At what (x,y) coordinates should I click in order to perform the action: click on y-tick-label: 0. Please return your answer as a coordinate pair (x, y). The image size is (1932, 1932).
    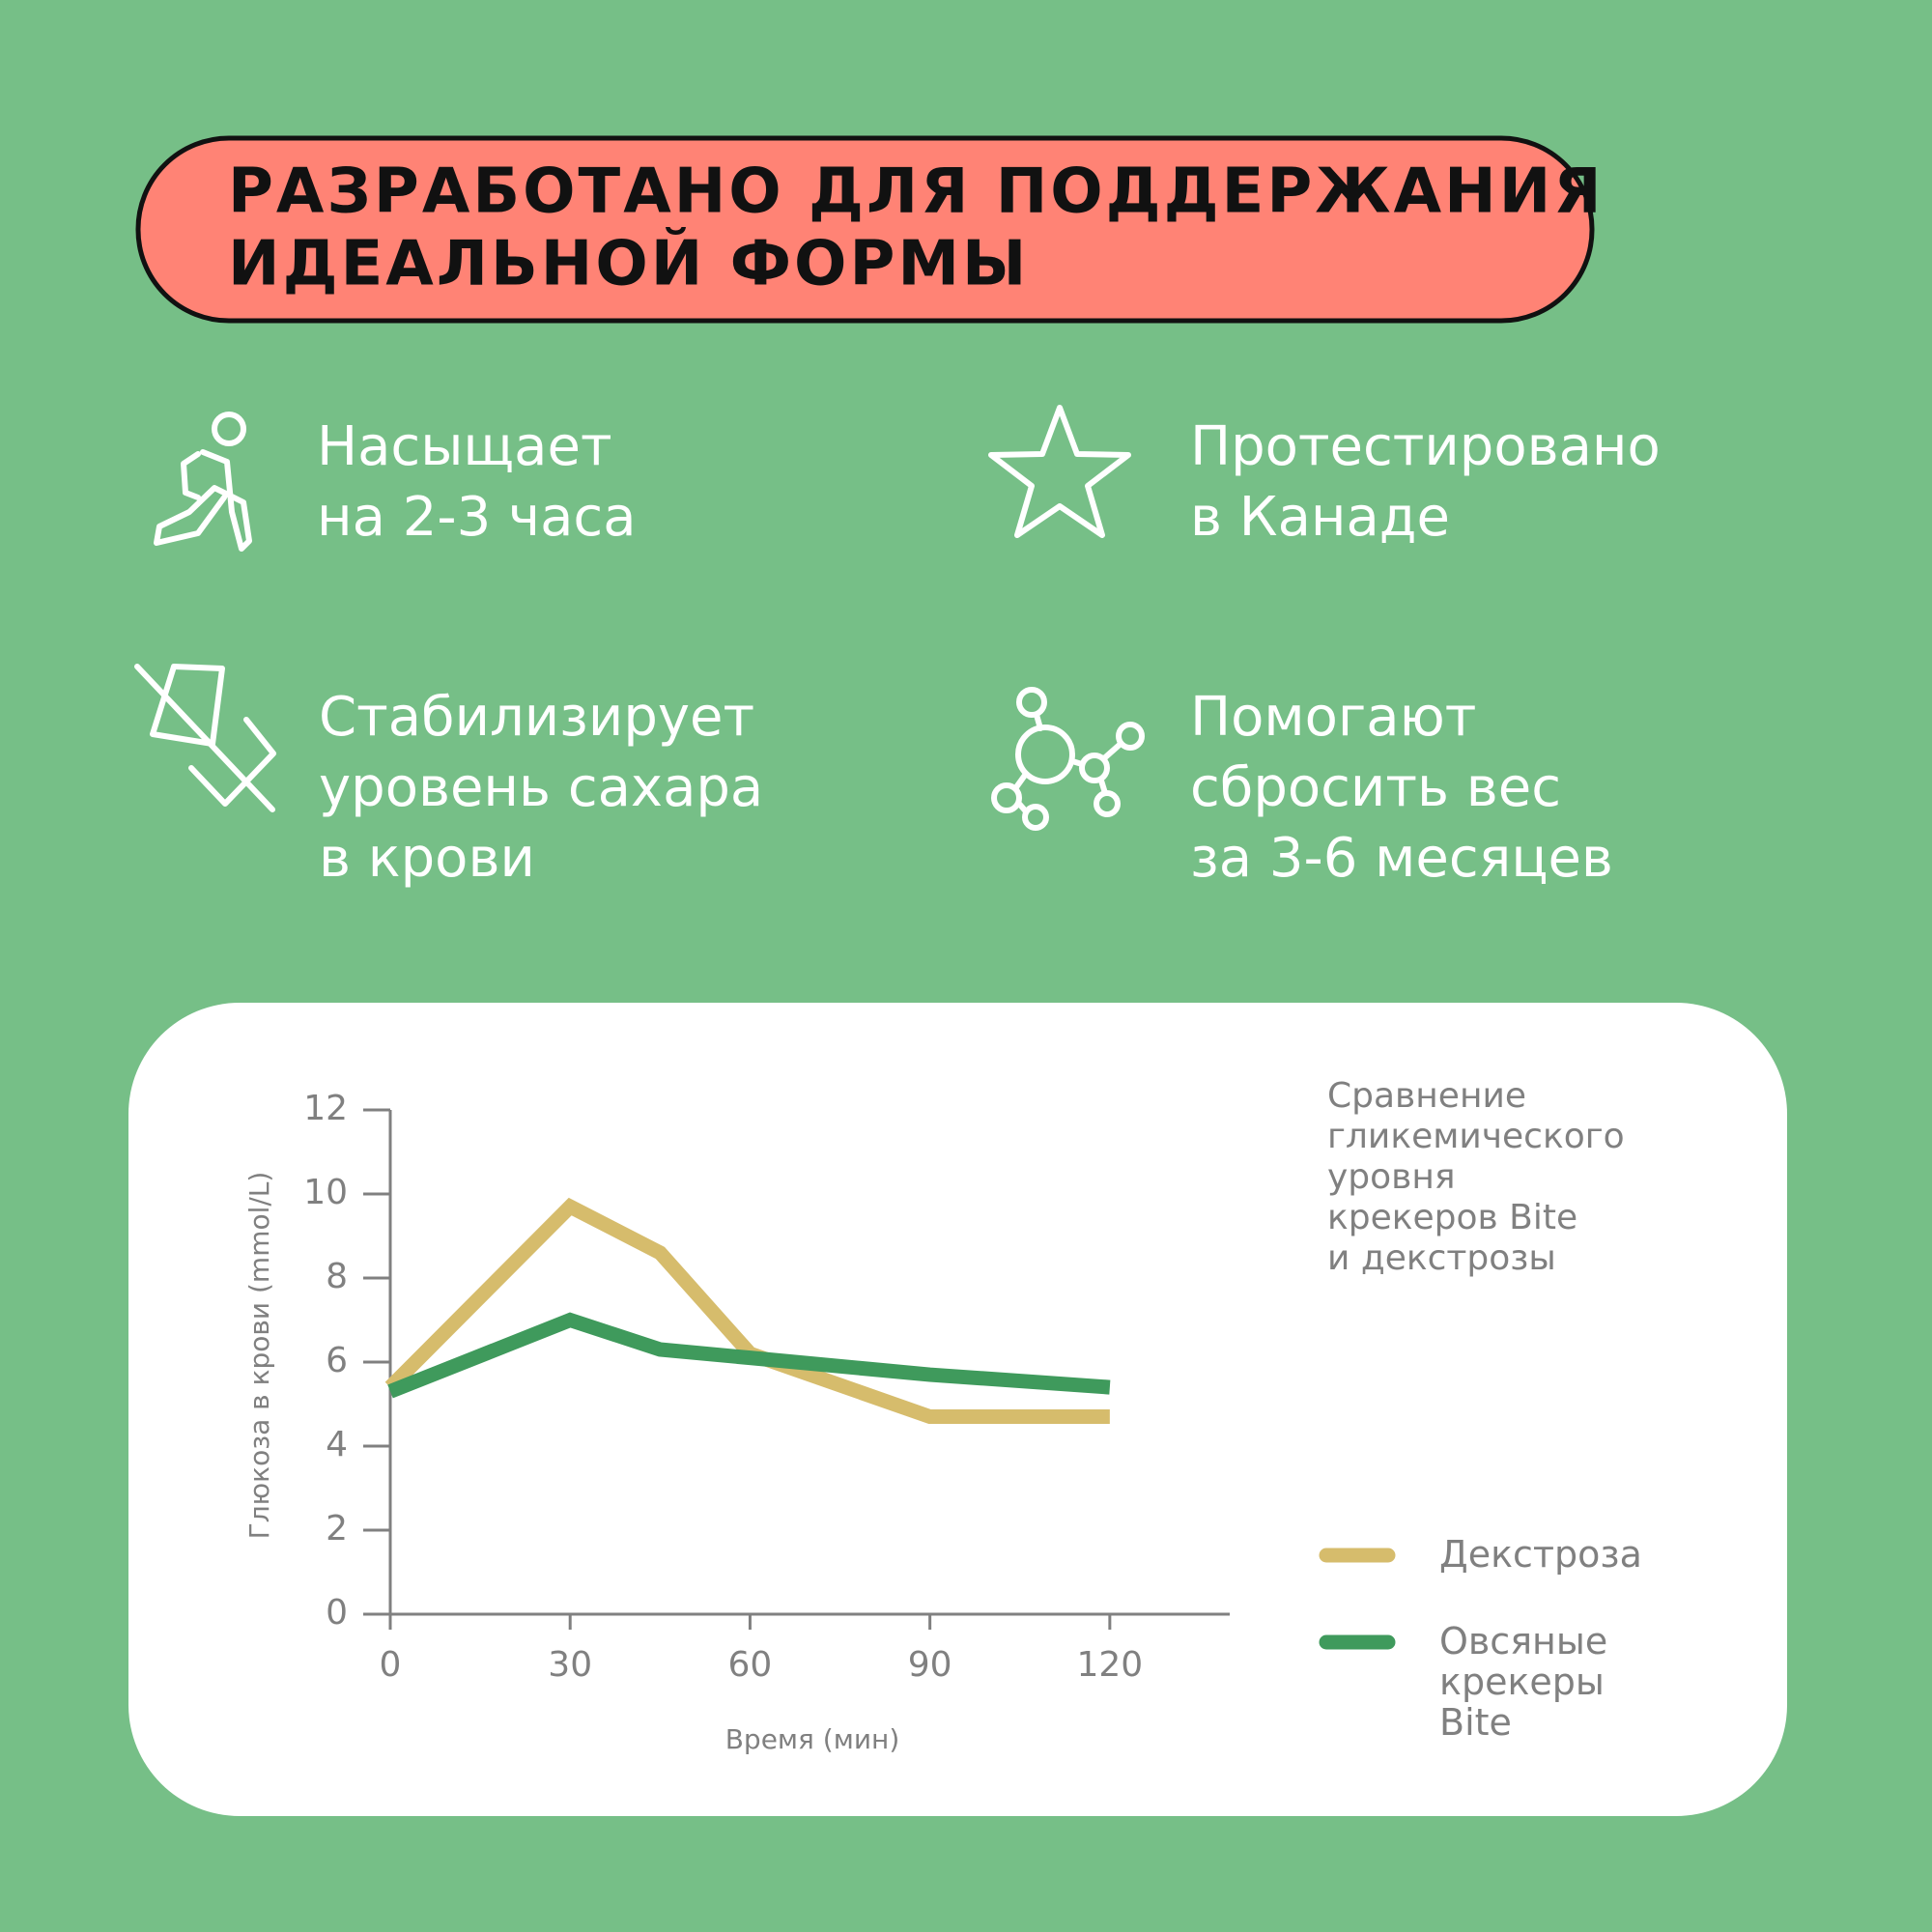
    Looking at the image, I should click on (337, 1613).